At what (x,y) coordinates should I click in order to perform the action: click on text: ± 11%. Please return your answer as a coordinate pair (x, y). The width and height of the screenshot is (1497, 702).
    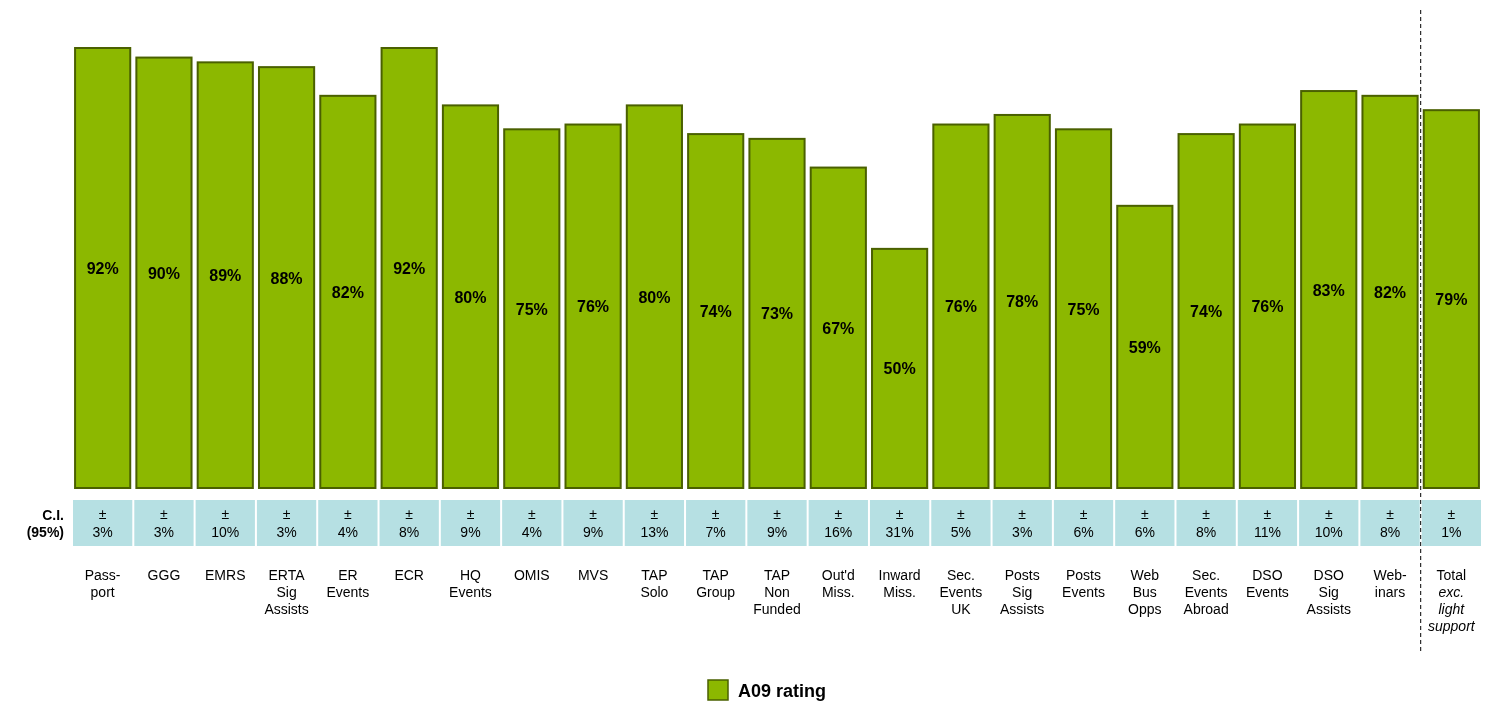
    Looking at the image, I should click on (1267, 523).